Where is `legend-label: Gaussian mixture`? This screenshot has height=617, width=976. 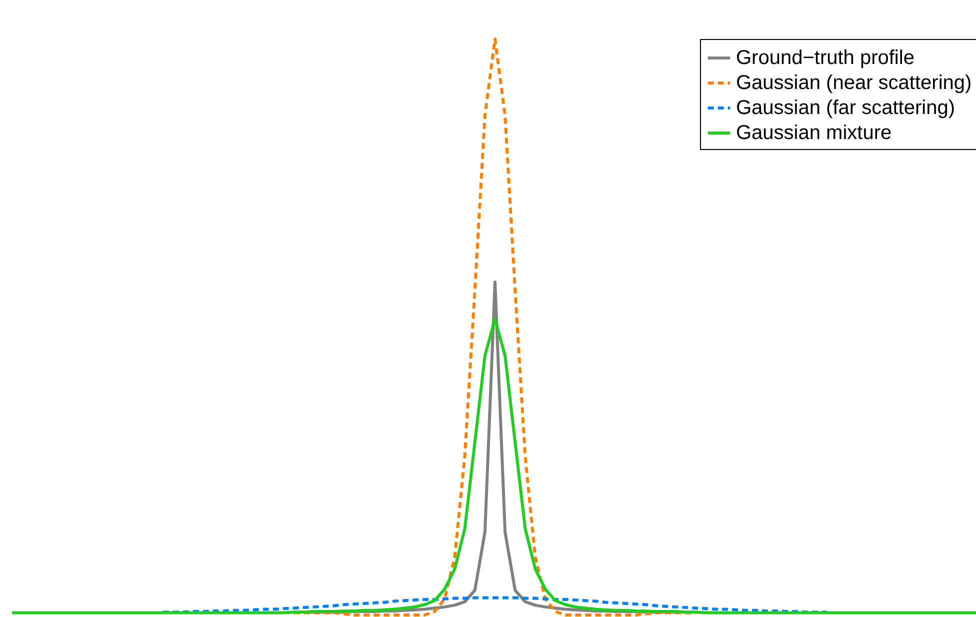
legend-label: Gaussian mixture is located at coordinates (814, 133).